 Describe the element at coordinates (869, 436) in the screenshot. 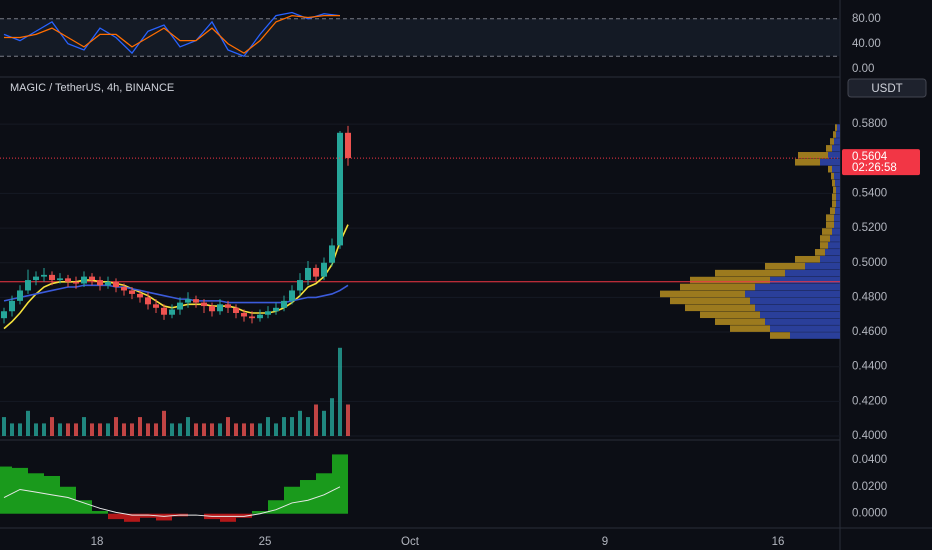

I see `y-tick-label: 0.4000` at that location.